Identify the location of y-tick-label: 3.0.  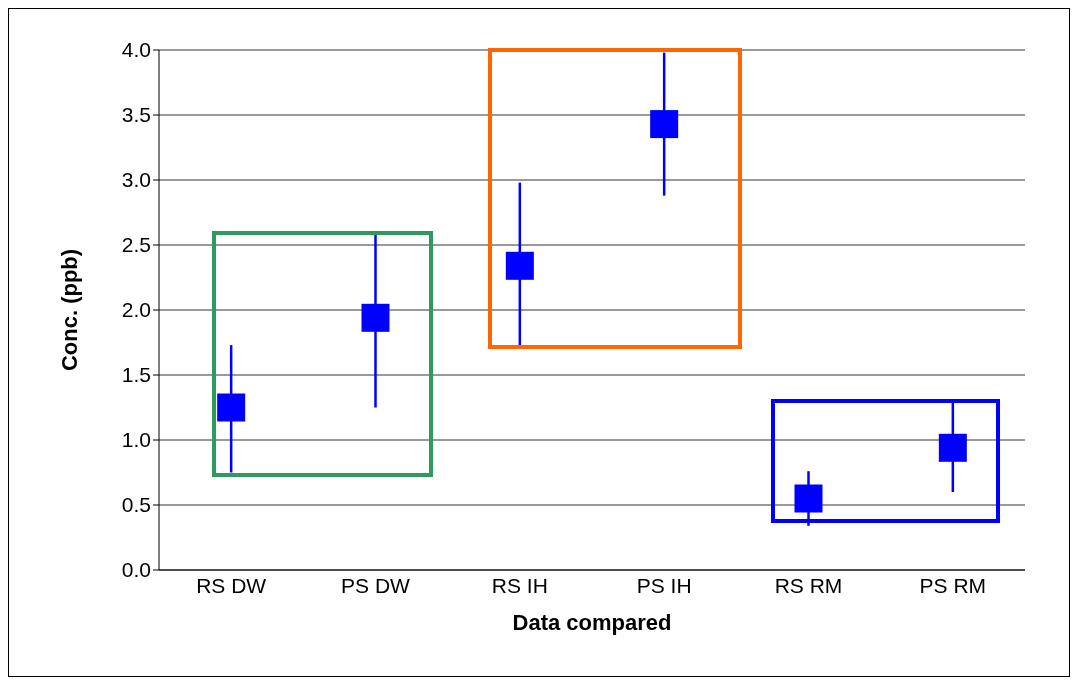
(136, 180).